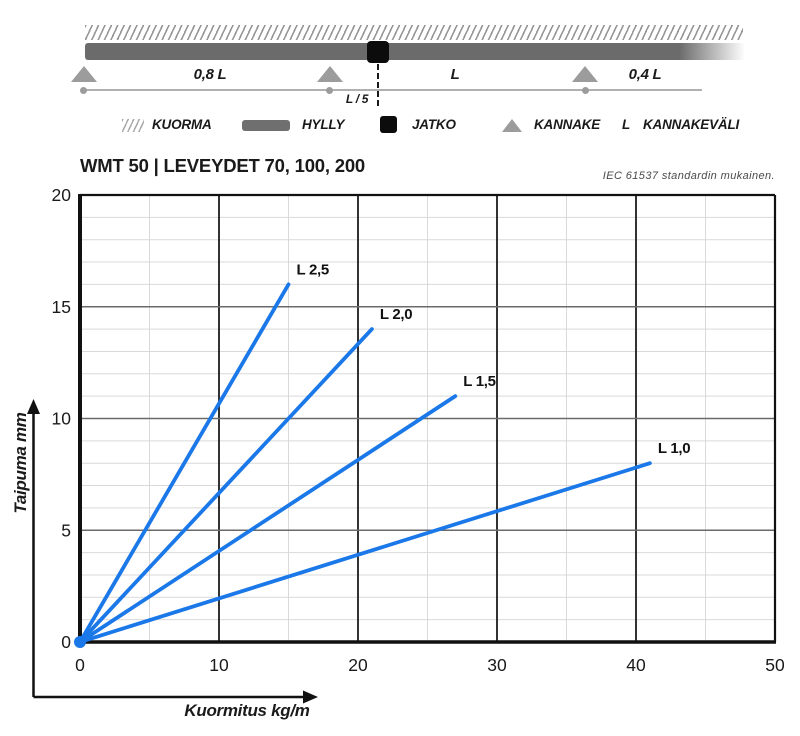 The width and height of the screenshot is (800, 736). I want to click on y-axis-arrow, so click(33, 548).